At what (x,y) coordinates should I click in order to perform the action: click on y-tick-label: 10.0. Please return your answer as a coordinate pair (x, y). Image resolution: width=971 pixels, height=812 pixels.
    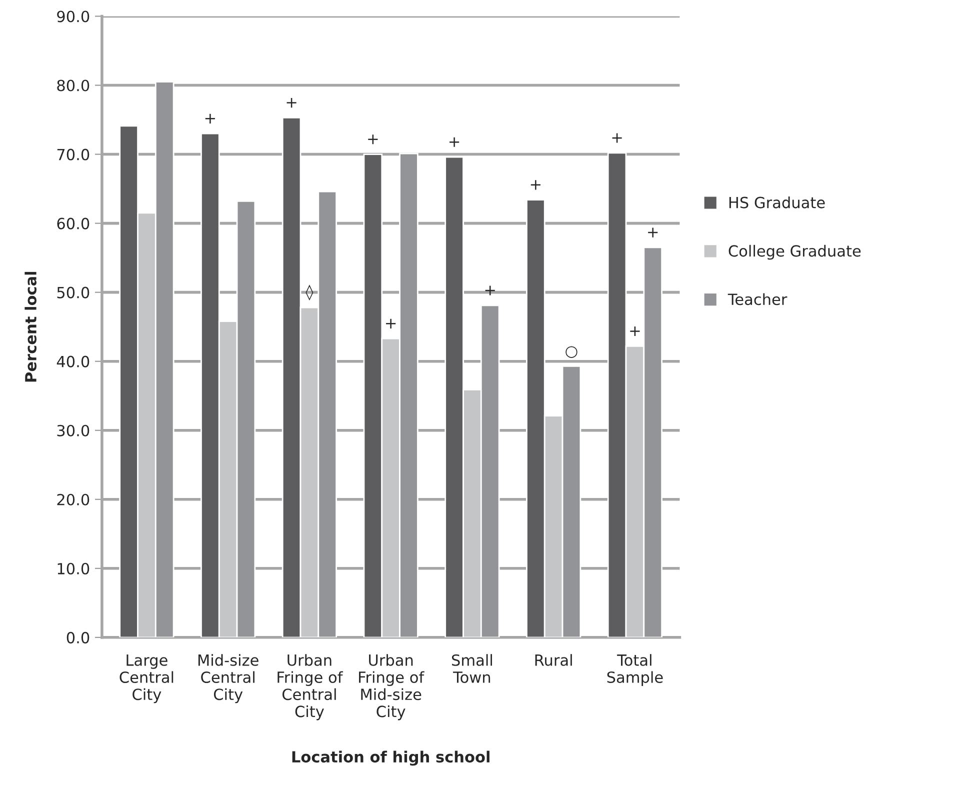
    Looking at the image, I should click on (74, 568).